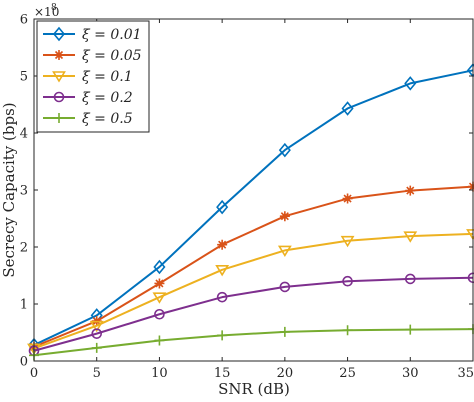  What do you see at coordinates (24, 191) in the screenshot?
I see `y-tick-label: 3` at bounding box center [24, 191].